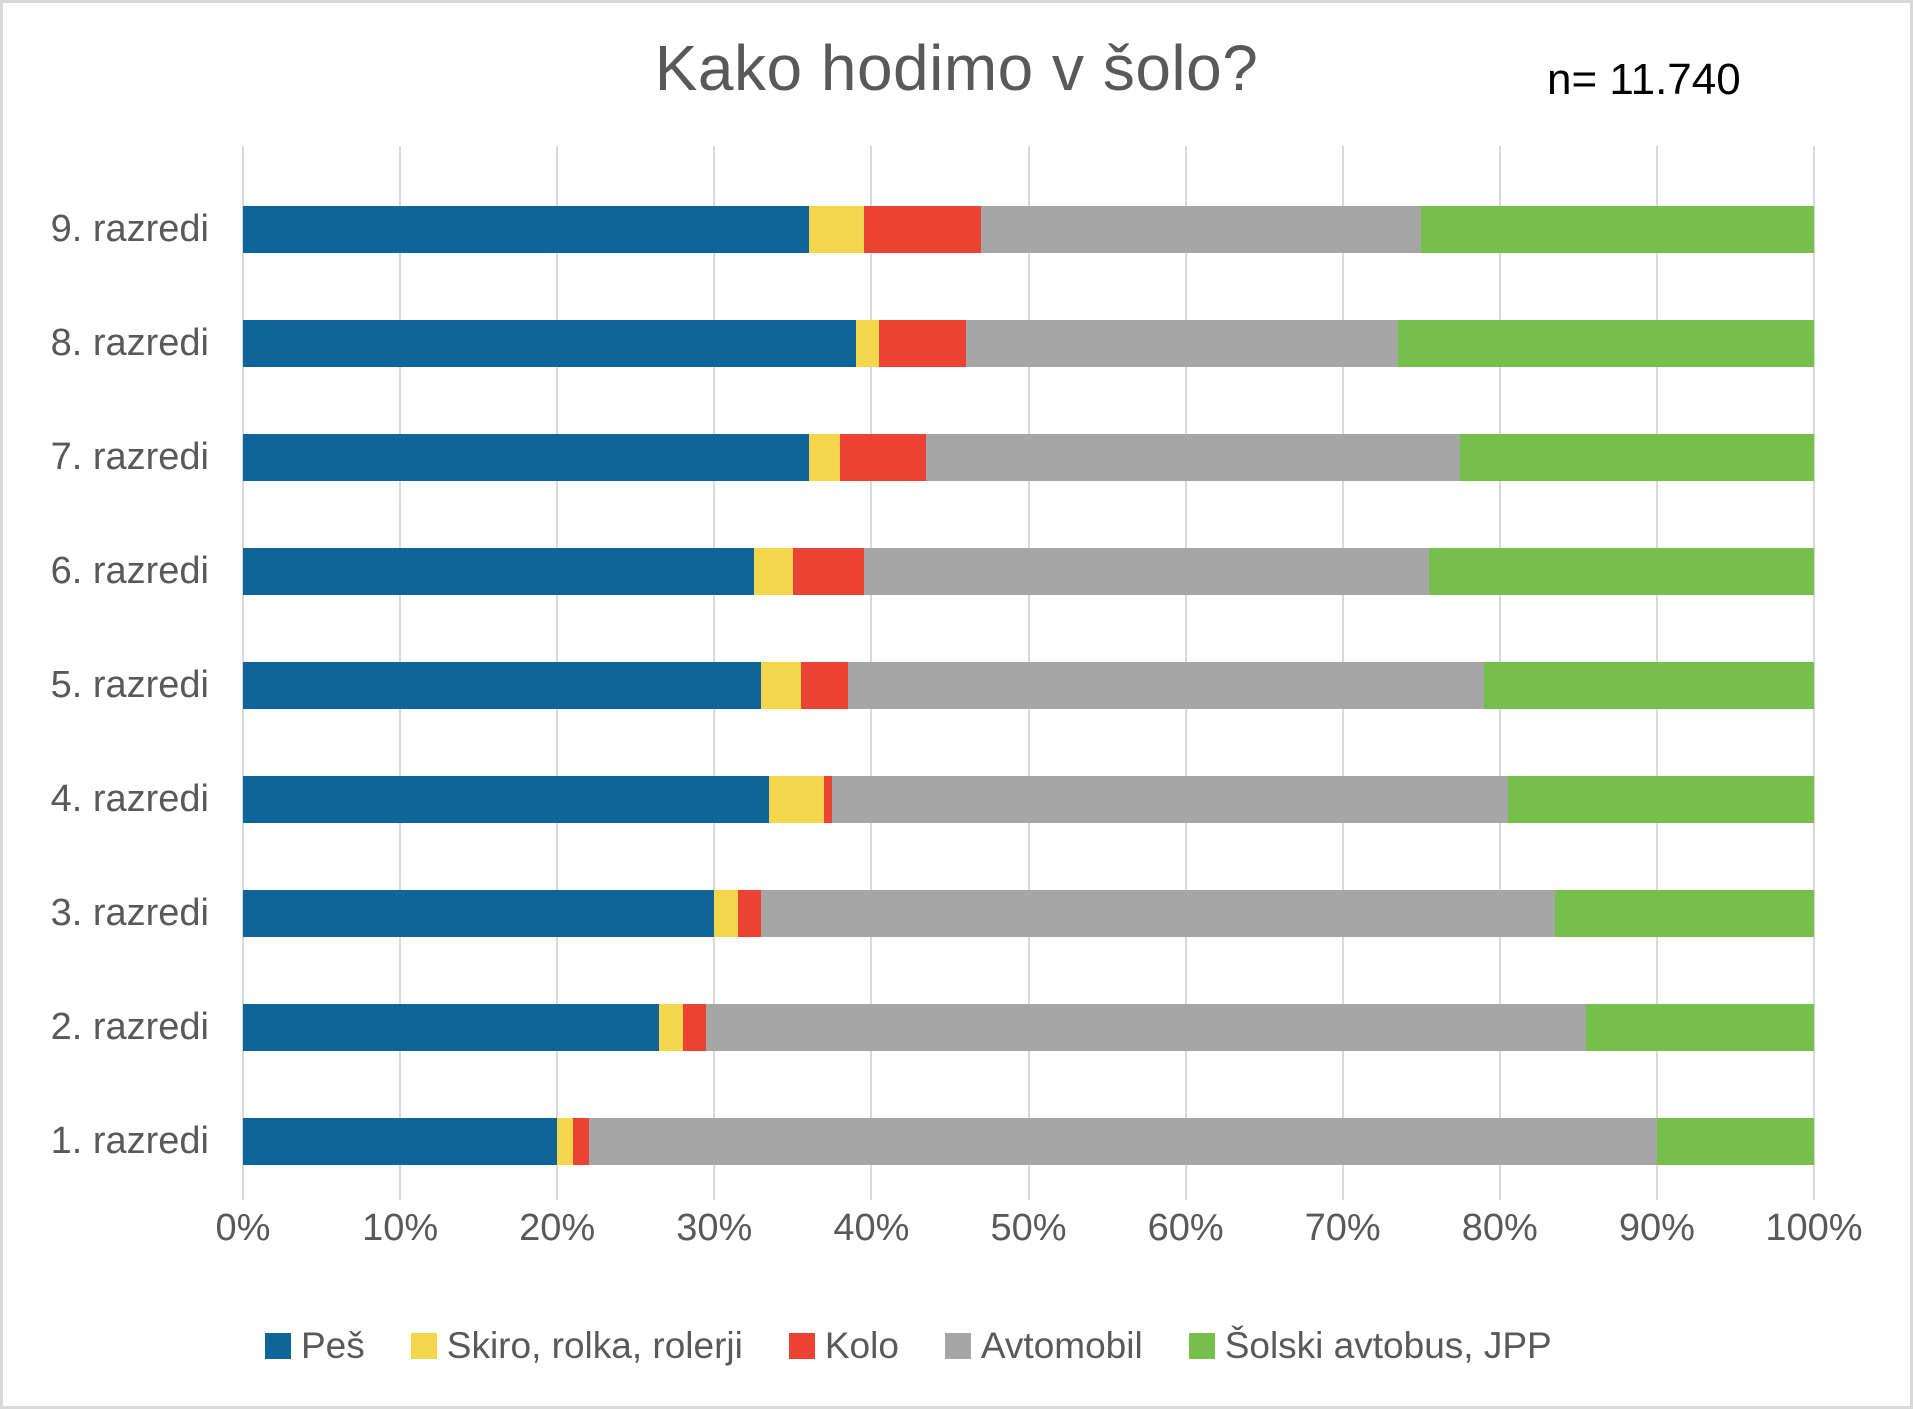 The width and height of the screenshot is (1913, 1409). What do you see at coordinates (956, 68) in the screenshot?
I see `chart-title: Kako hodimo v šolo?` at bounding box center [956, 68].